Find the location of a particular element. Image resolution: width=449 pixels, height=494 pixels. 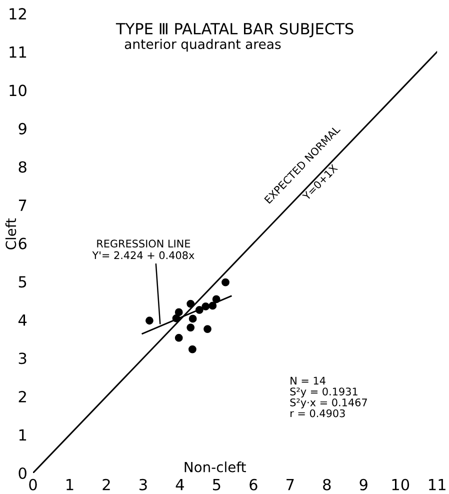

y-tick-label: 4 is located at coordinates (22, 320).